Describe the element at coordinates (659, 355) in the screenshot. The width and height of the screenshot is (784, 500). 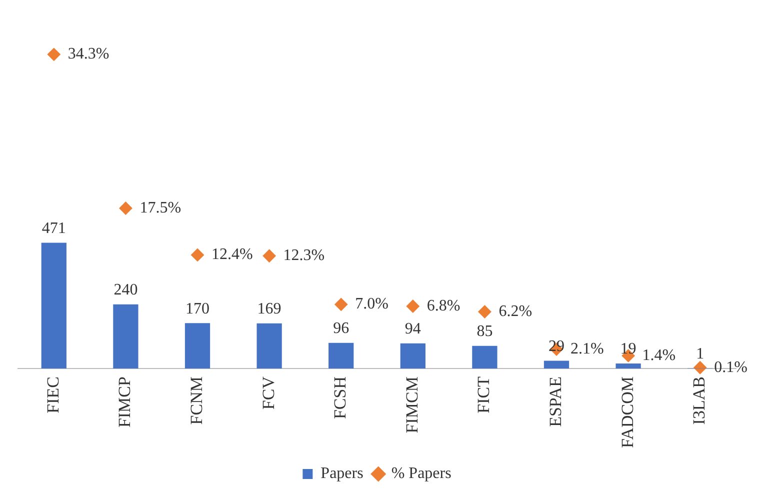
I see `data-label: 1.4%` at that location.